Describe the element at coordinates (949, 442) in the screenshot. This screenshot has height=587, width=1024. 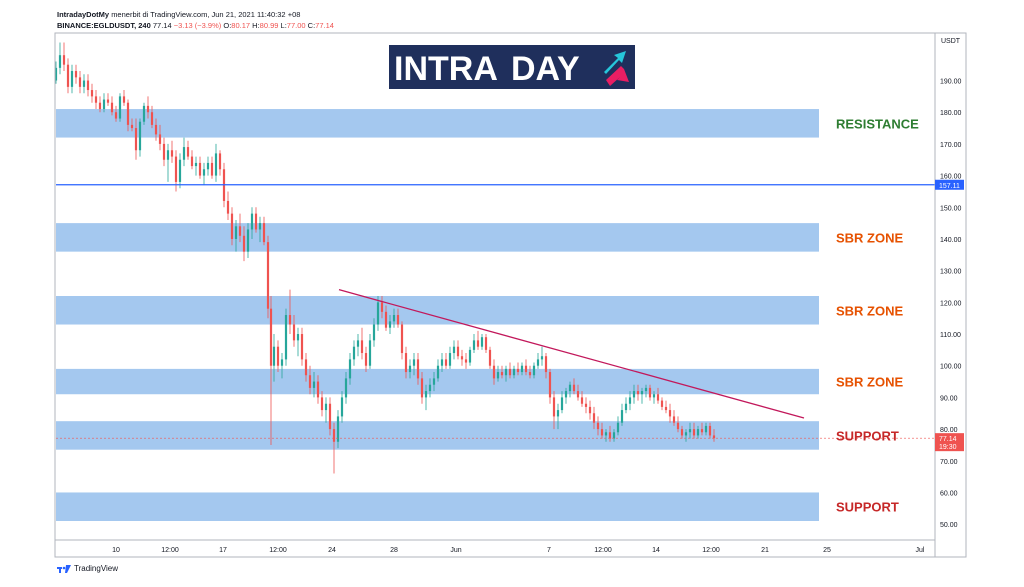
I see `last-price-badge` at that location.